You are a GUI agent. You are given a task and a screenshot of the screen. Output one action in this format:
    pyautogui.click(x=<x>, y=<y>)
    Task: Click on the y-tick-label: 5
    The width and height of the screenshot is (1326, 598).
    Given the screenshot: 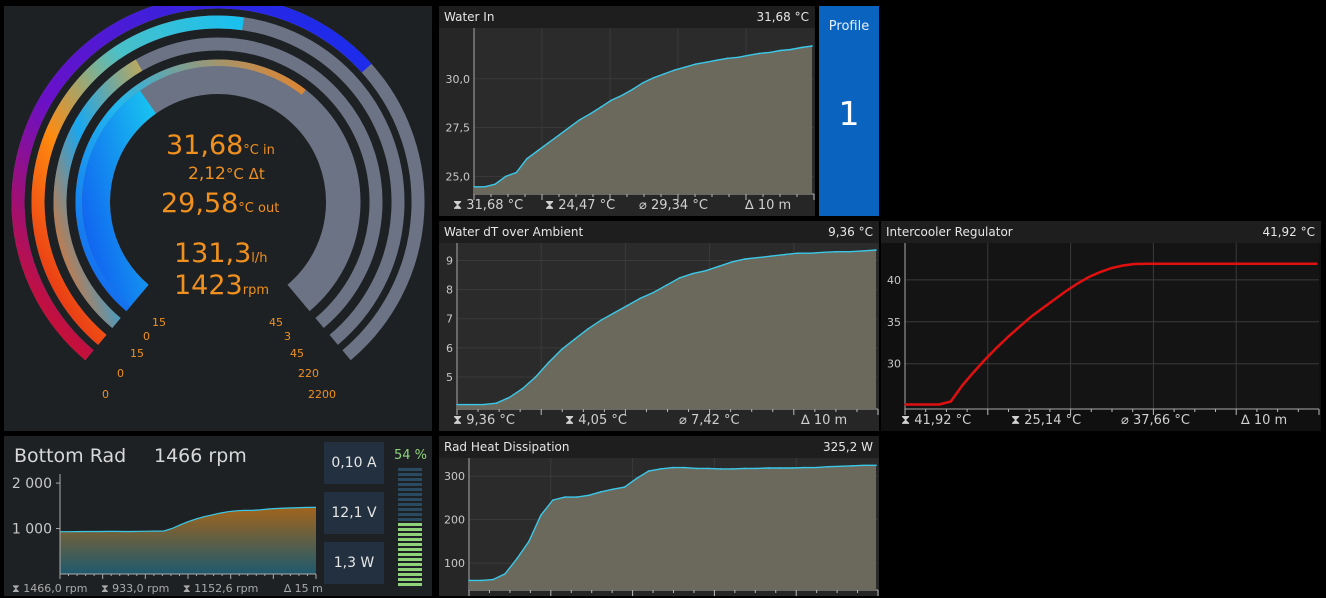 What is the action you would take?
    pyautogui.click(x=449, y=377)
    